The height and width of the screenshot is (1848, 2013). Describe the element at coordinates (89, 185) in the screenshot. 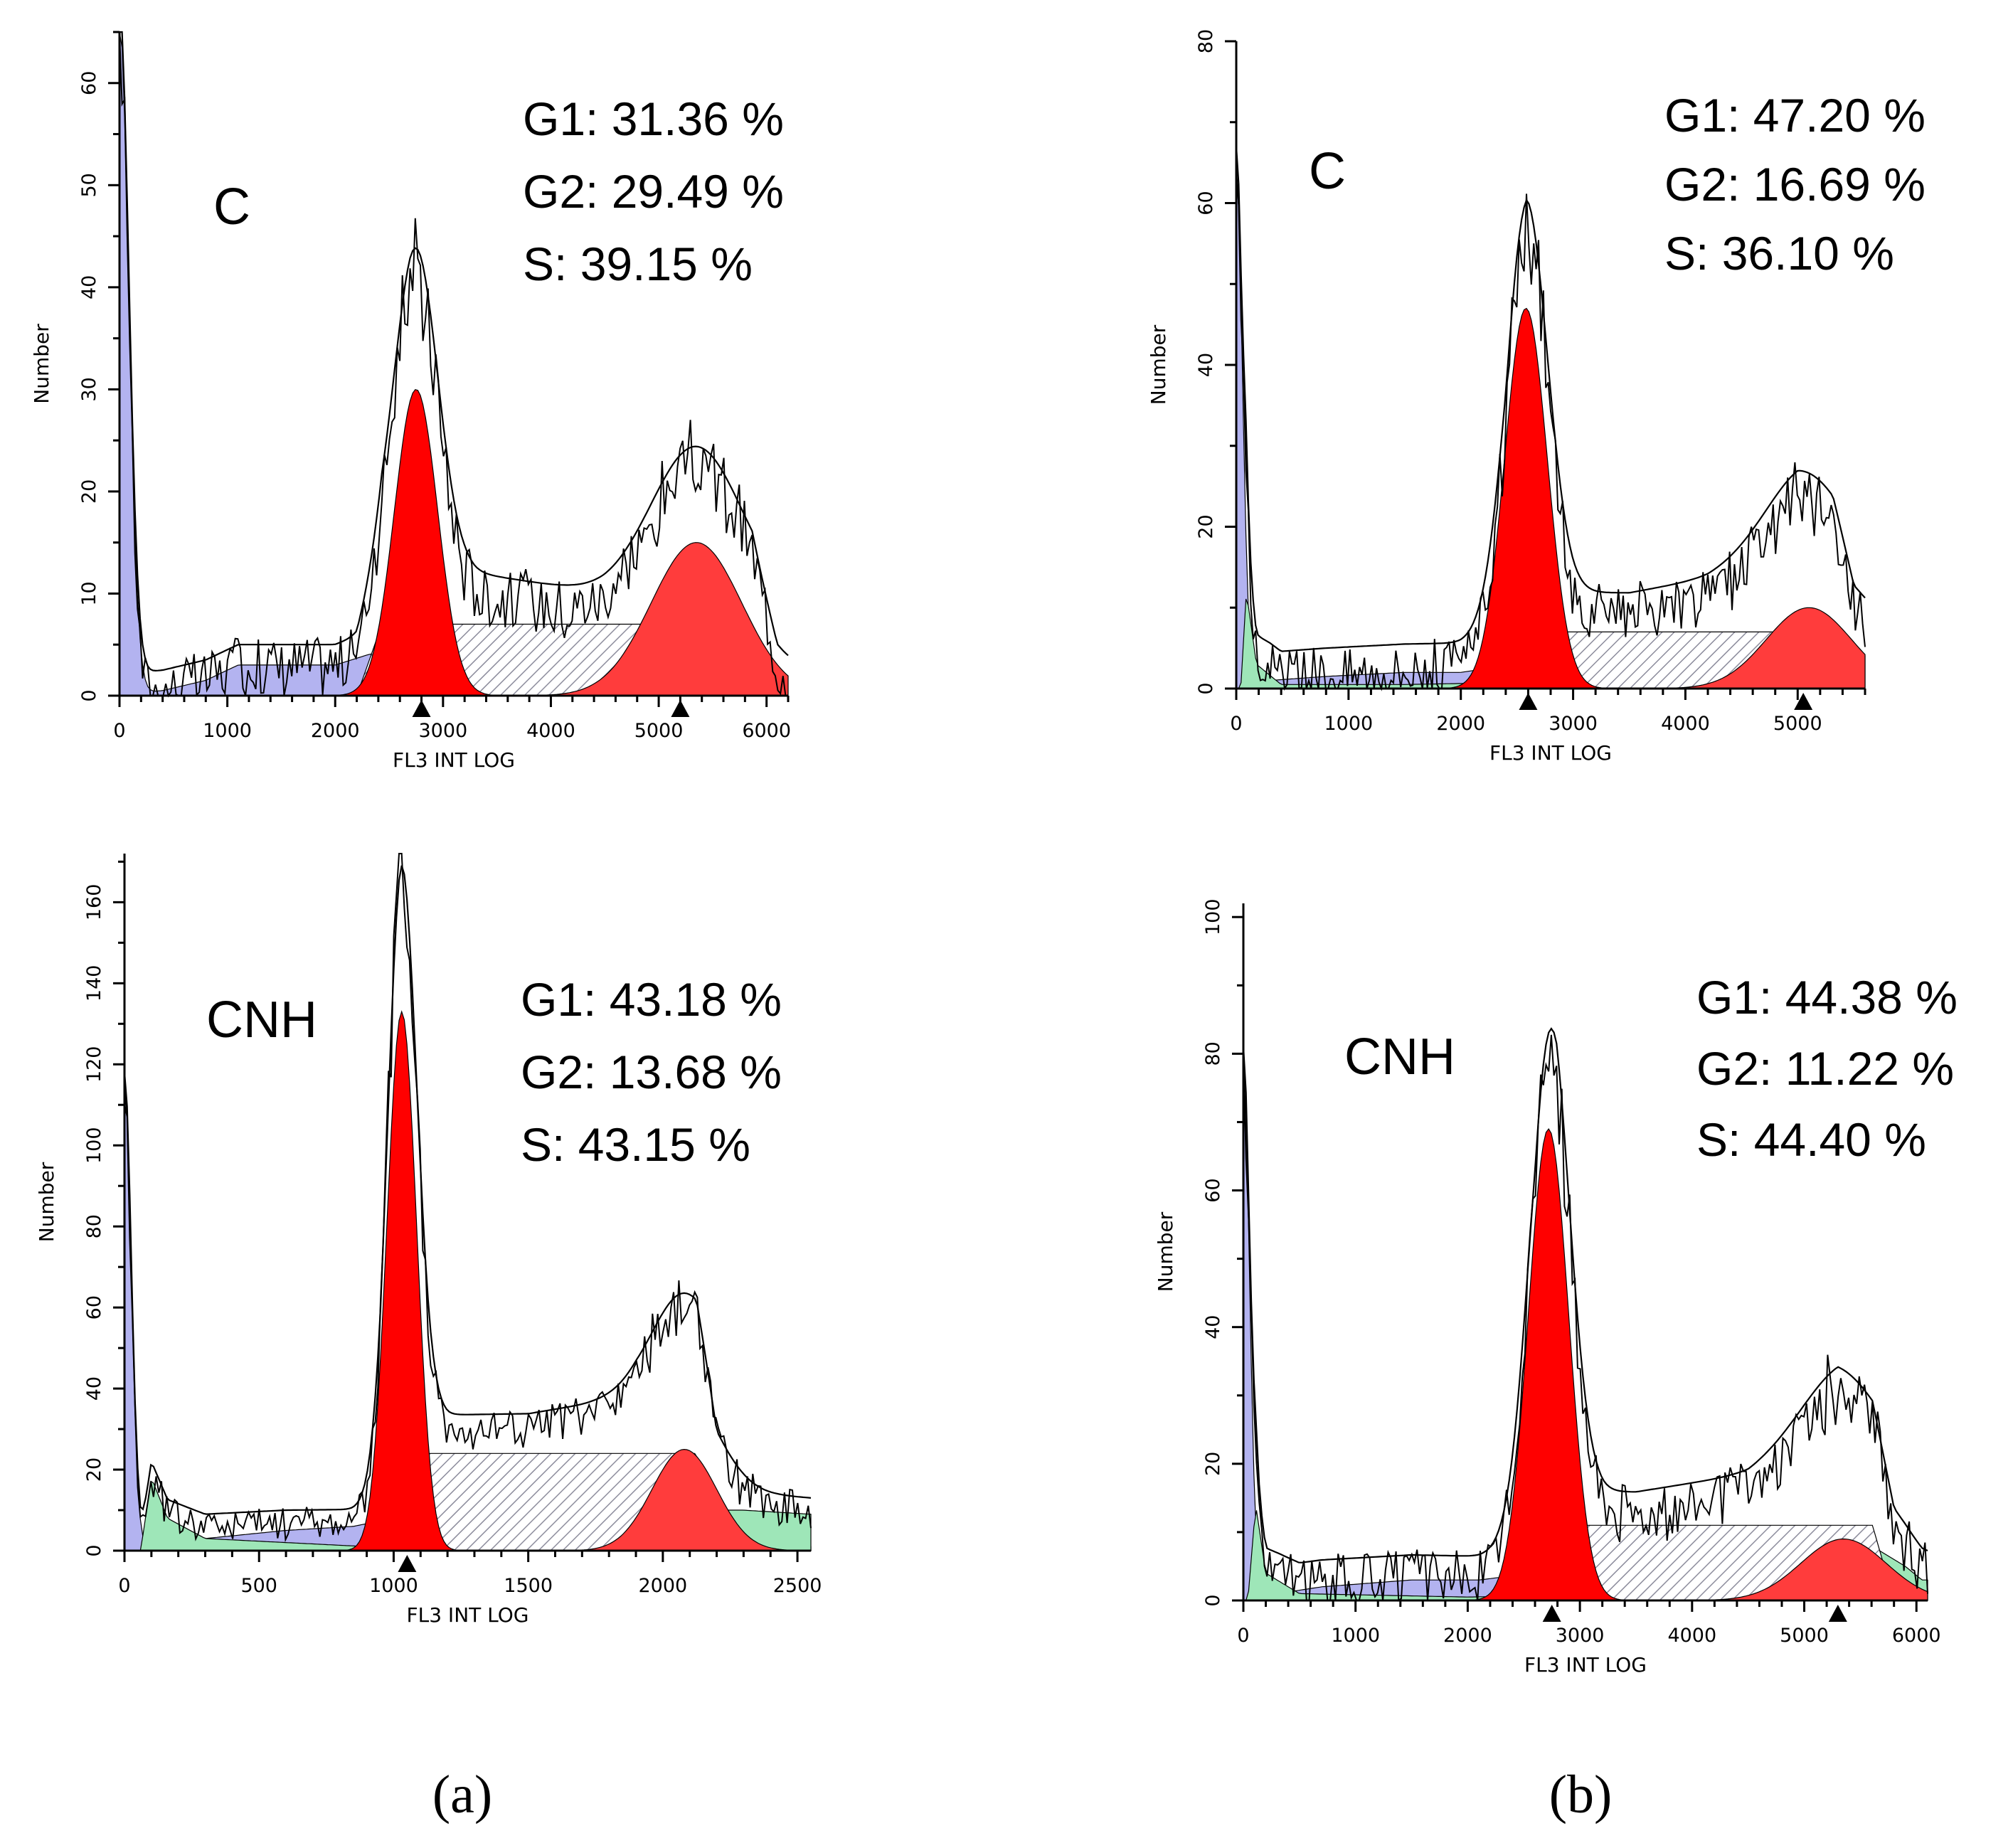

I see `y-tick-label: 50` at that location.